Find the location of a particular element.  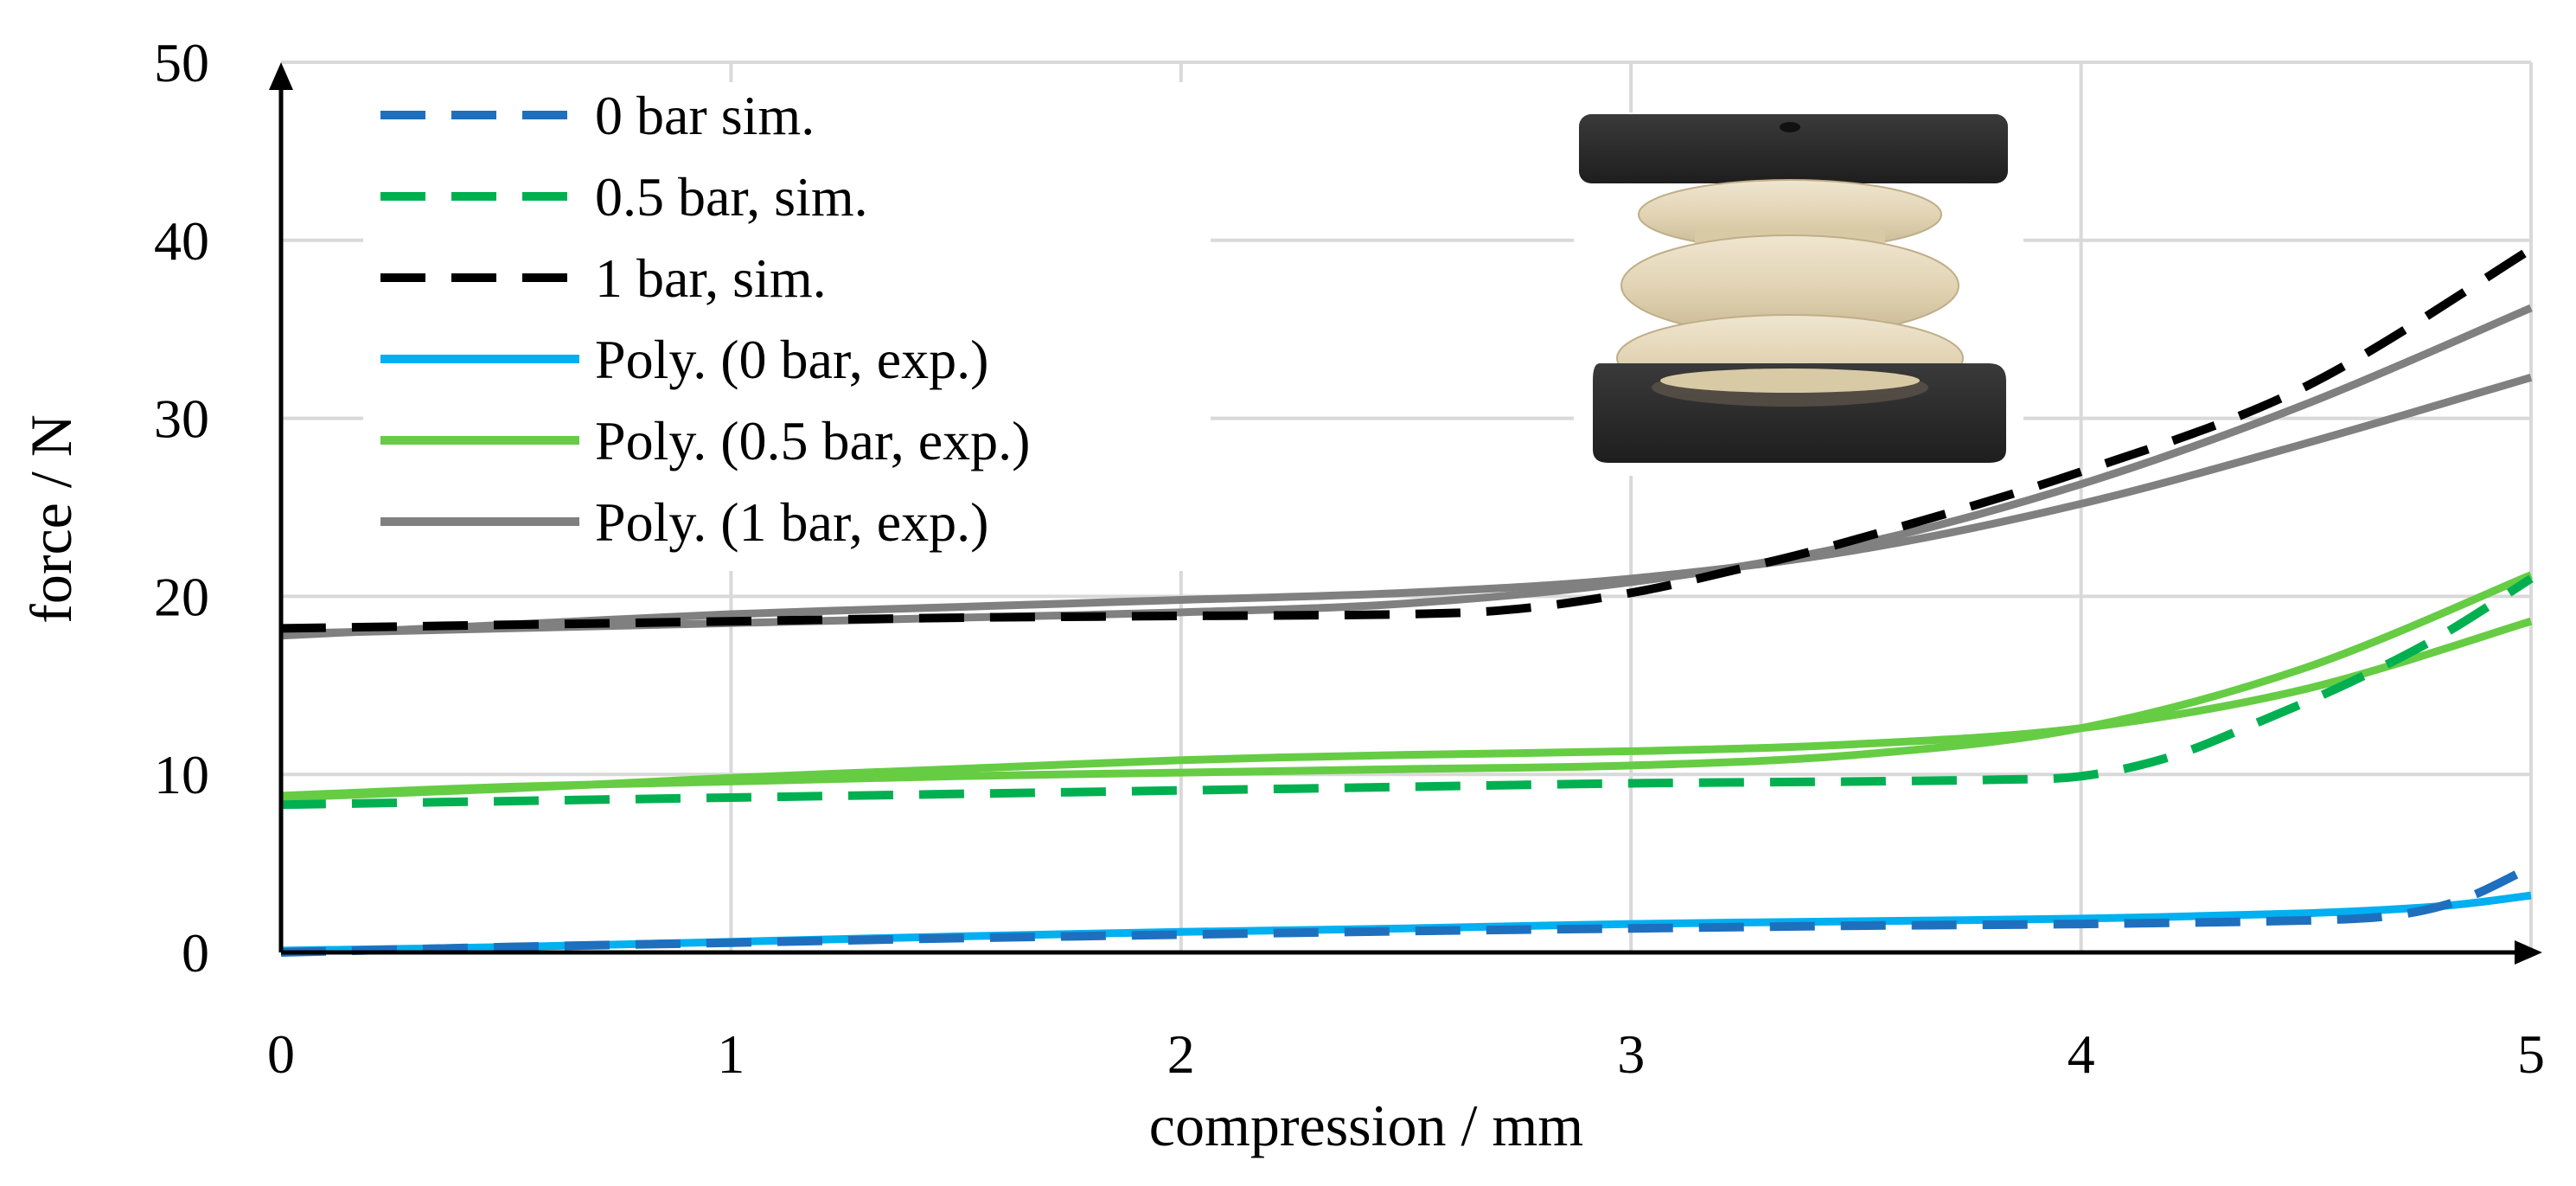

legend-label-4: Poly. (0.5 bar, exp.) is located at coordinates (813, 440).